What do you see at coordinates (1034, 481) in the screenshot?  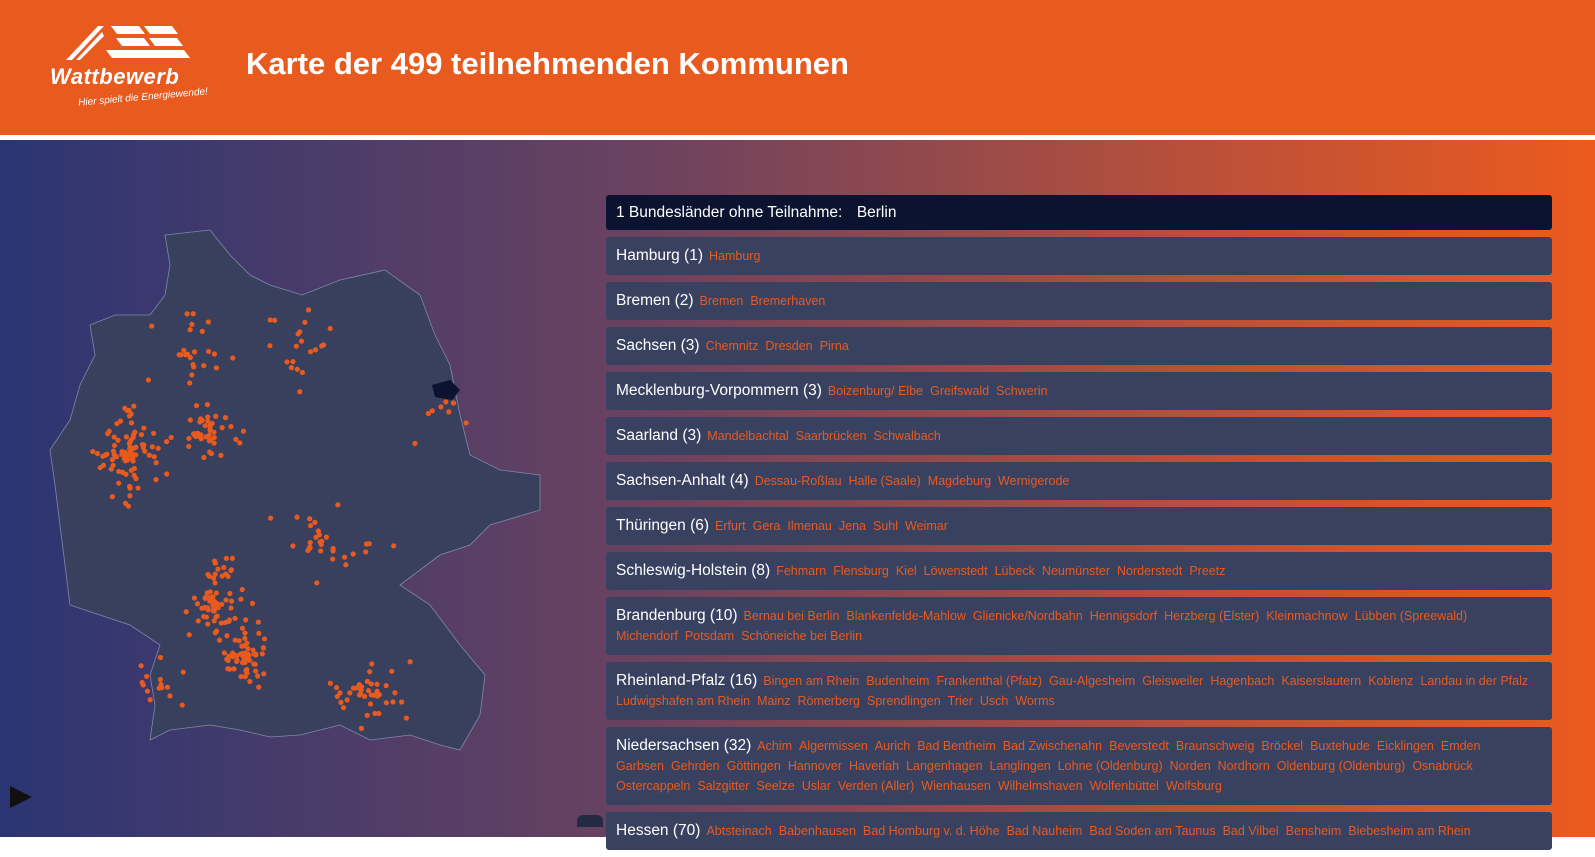 I see `city-link: Wernigerode` at bounding box center [1034, 481].